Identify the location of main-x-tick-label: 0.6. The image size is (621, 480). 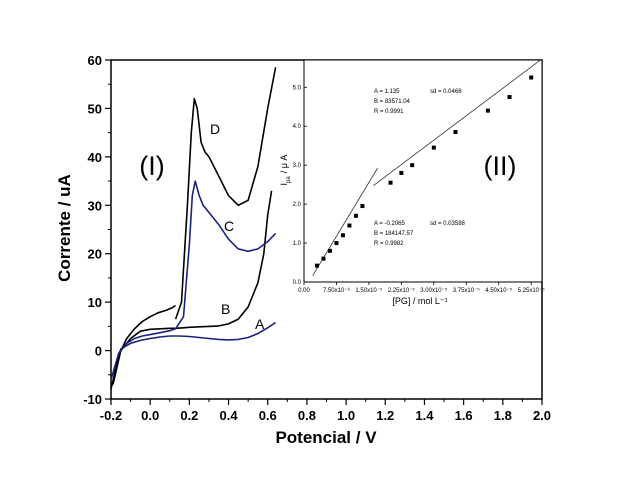
(268, 415).